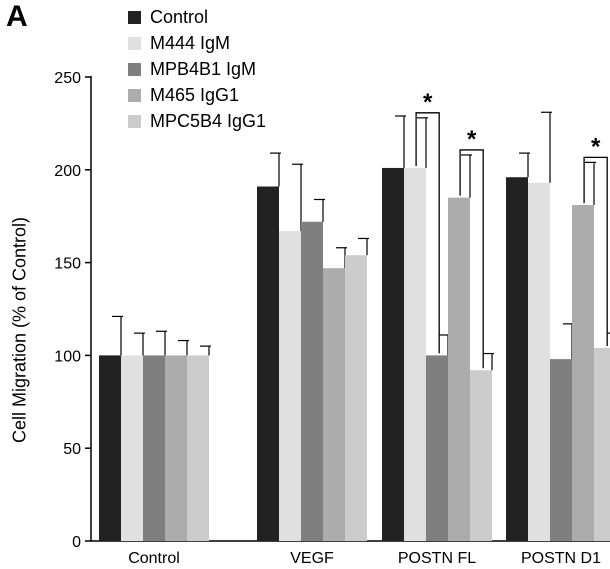 Image resolution: width=610 pixels, height=569 pixels. What do you see at coordinates (312, 558) in the screenshot?
I see `x-tick-label: VEGF` at bounding box center [312, 558].